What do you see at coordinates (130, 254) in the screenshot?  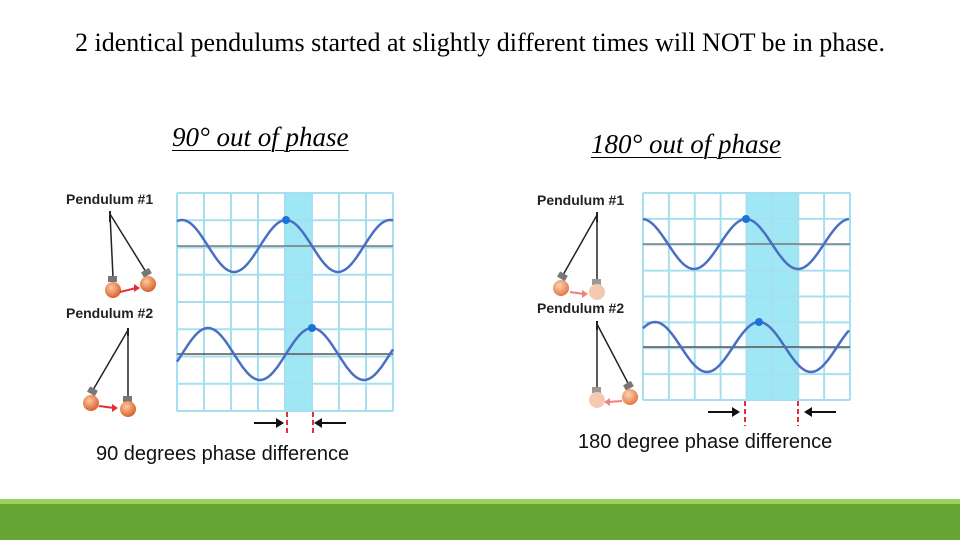 I see `left-pendulum-1-icon` at bounding box center [130, 254].